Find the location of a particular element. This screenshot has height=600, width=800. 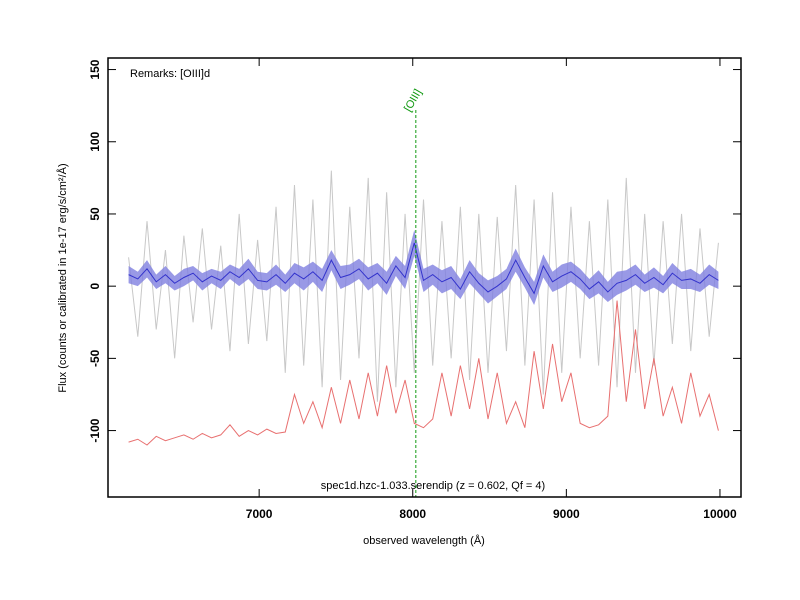

spectrum-line is located at coordinates (423, 268).